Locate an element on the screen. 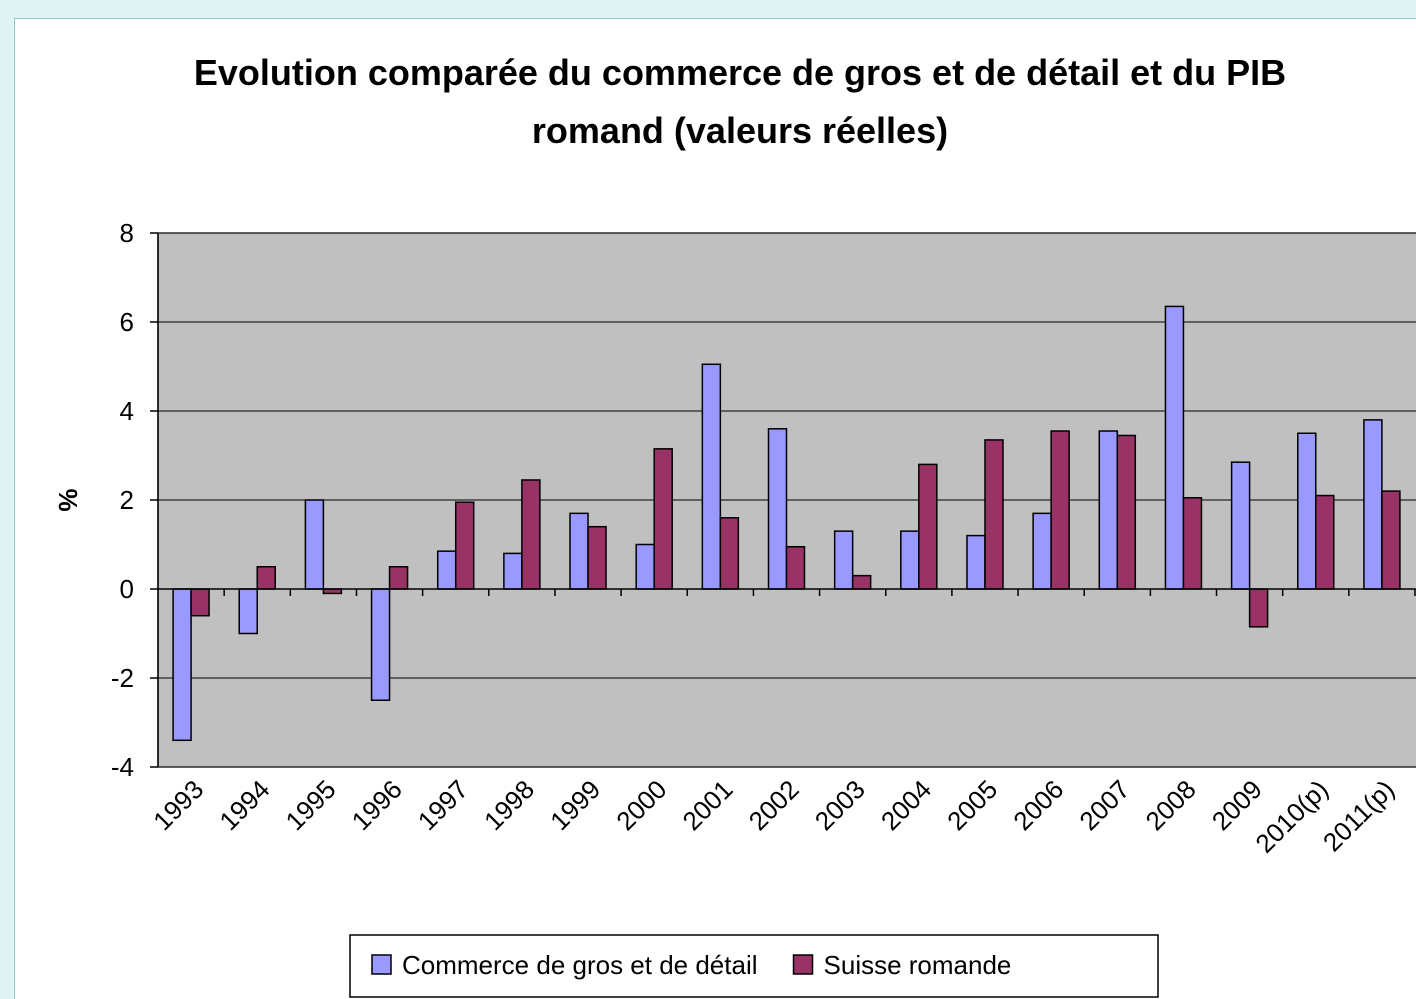 The width and height of the screenshot is (1416, 999). x-tick-label: 1993 is located at coordinates (178, 805).